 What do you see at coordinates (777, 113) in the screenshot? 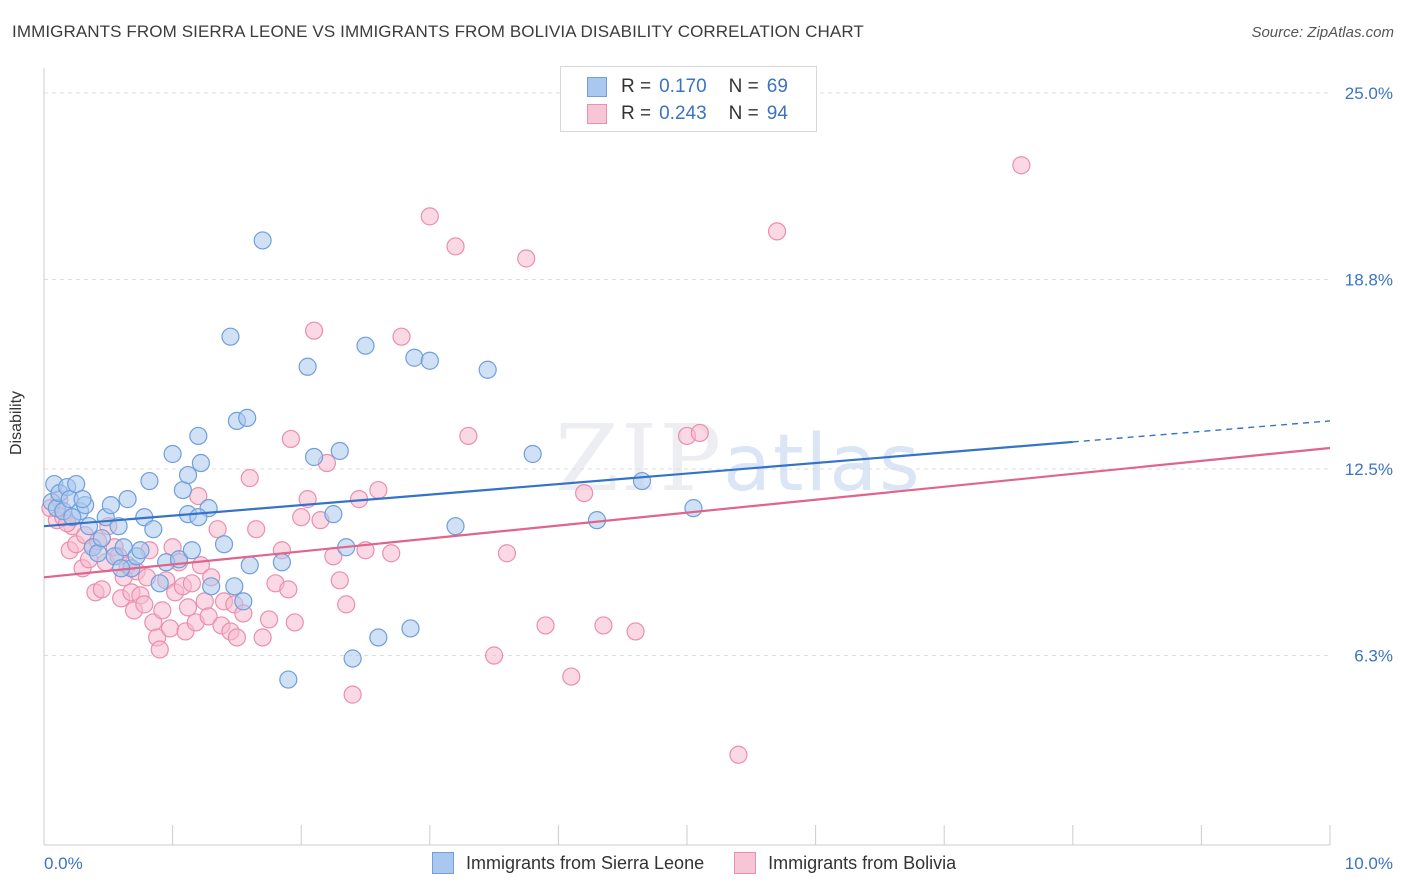
I see `n-value: 94` at bounding box center [777, 113].